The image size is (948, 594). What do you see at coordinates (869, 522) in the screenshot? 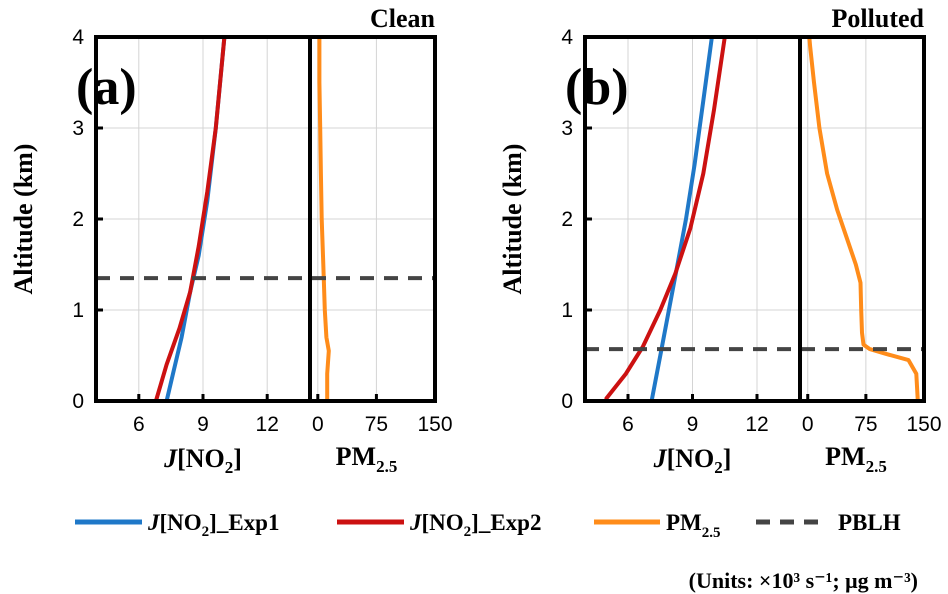
I see `legend-label-3: PBLH` at bounding box center [869, 522].